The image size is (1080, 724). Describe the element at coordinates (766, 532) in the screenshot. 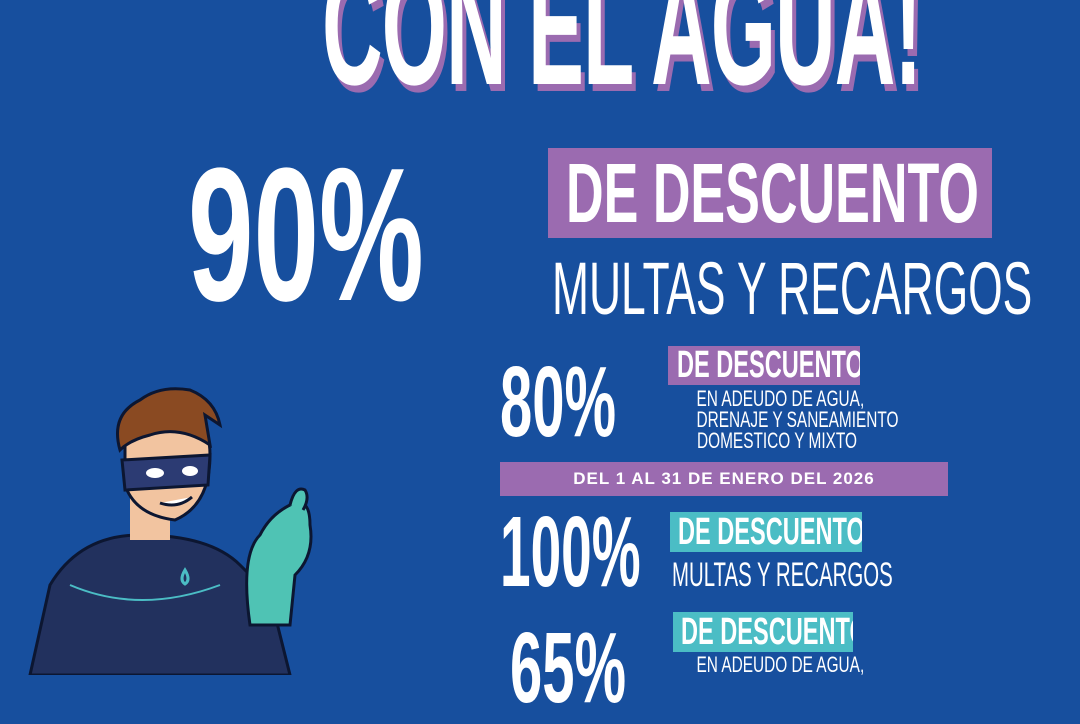

I see `discount-label-100: DE DESCUENTO` at that location.